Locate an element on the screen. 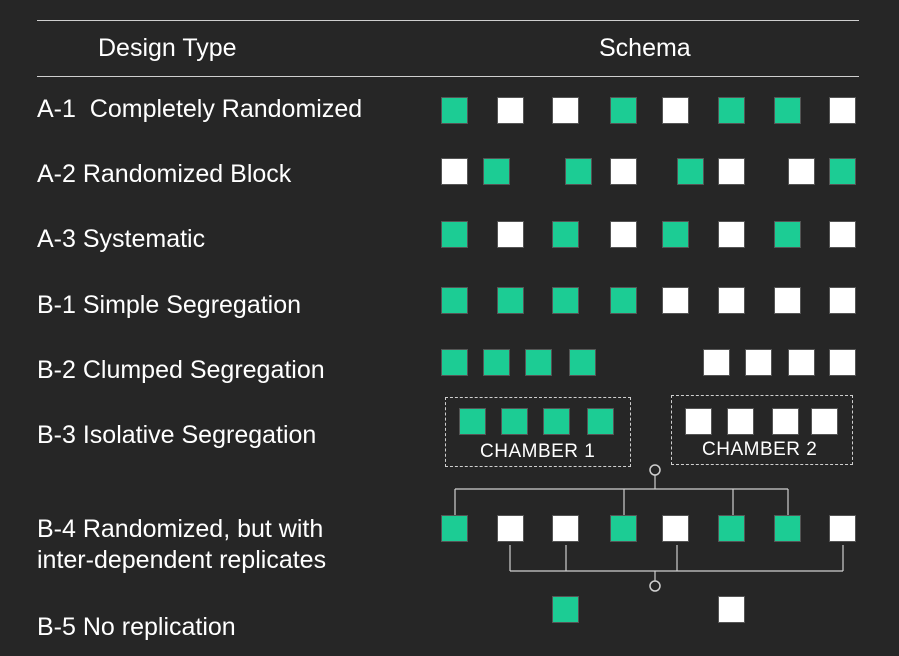  row-5-unit-1-treatment is located at coordinates (514, 421).